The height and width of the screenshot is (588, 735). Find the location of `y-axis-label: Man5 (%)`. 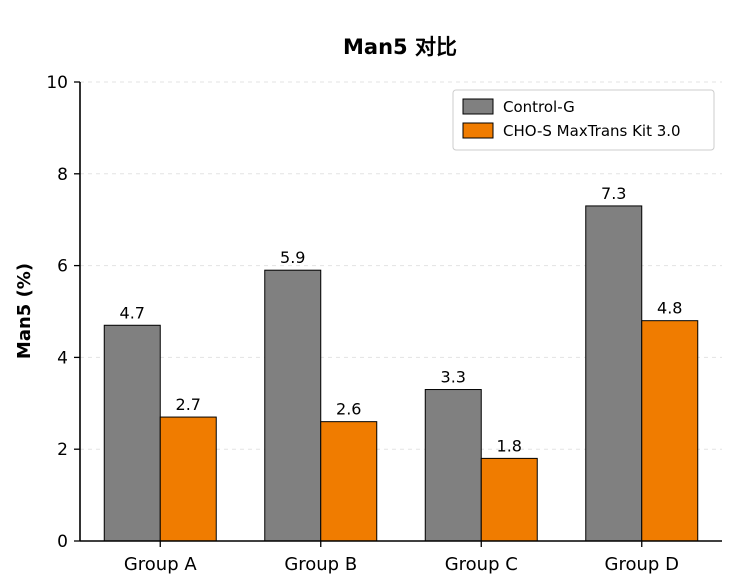

y-axis-label: Man5 (%) is located at coordinates (24, 311).